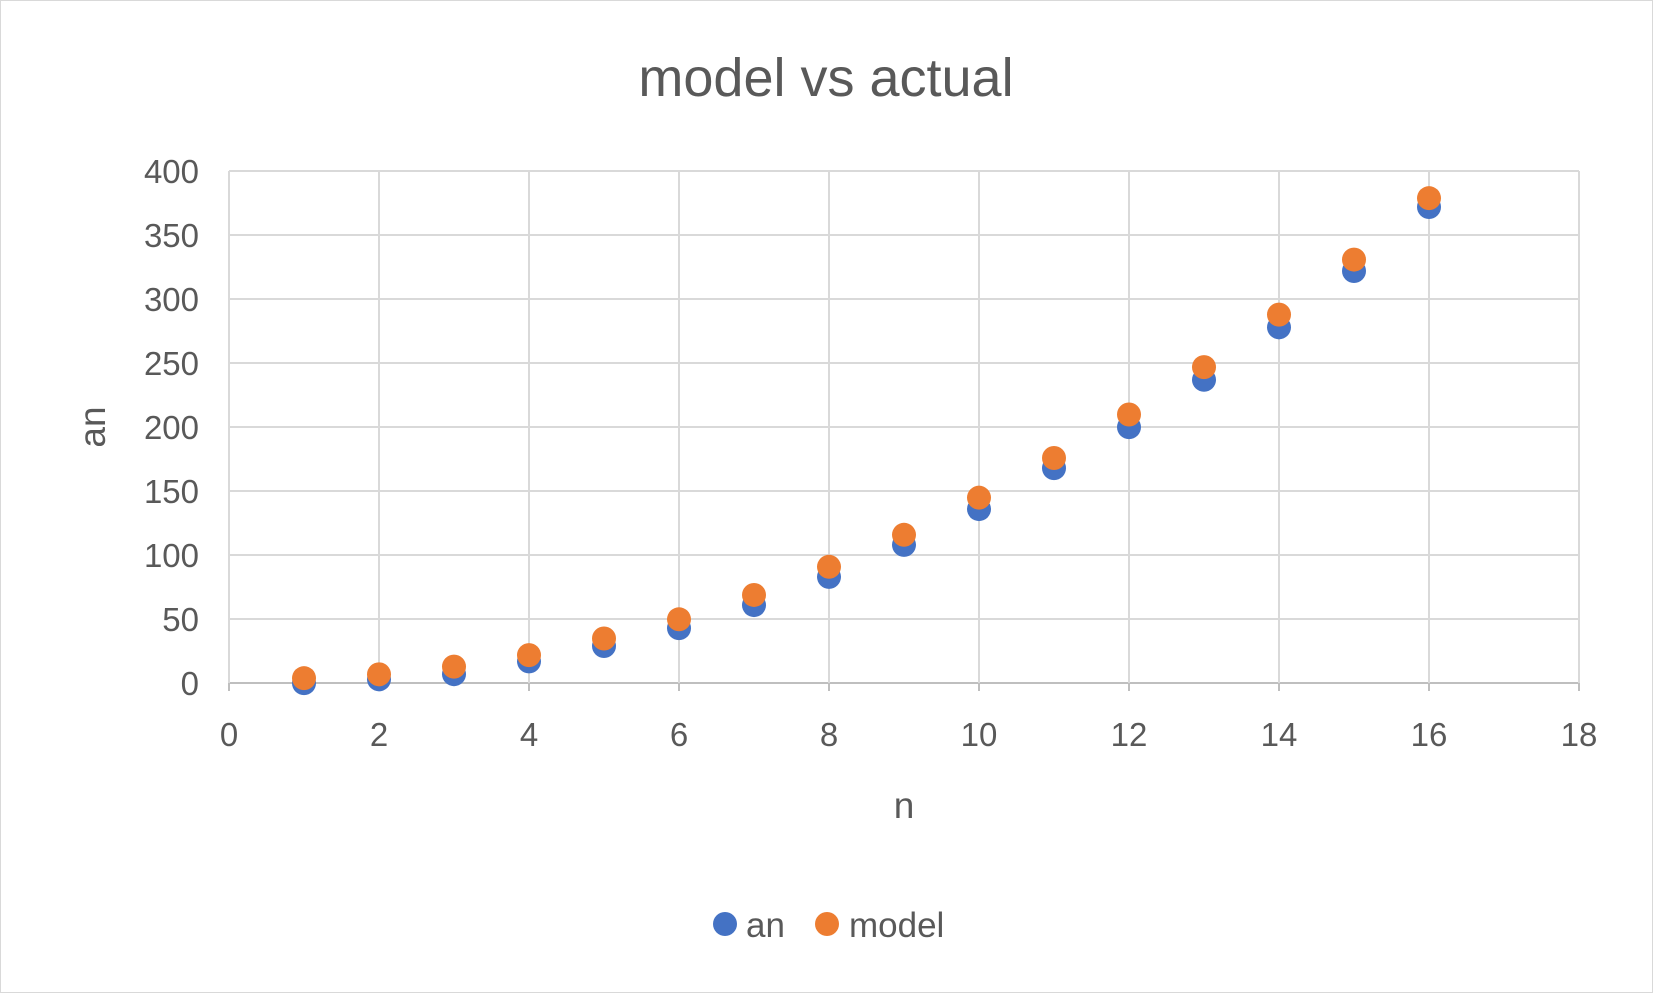 This screenshot has width=1653, height=993. What do you see at coordinates (765, 925) in the screenshot?
I see `legend-label-an: an` at bounding box center [765, 925].